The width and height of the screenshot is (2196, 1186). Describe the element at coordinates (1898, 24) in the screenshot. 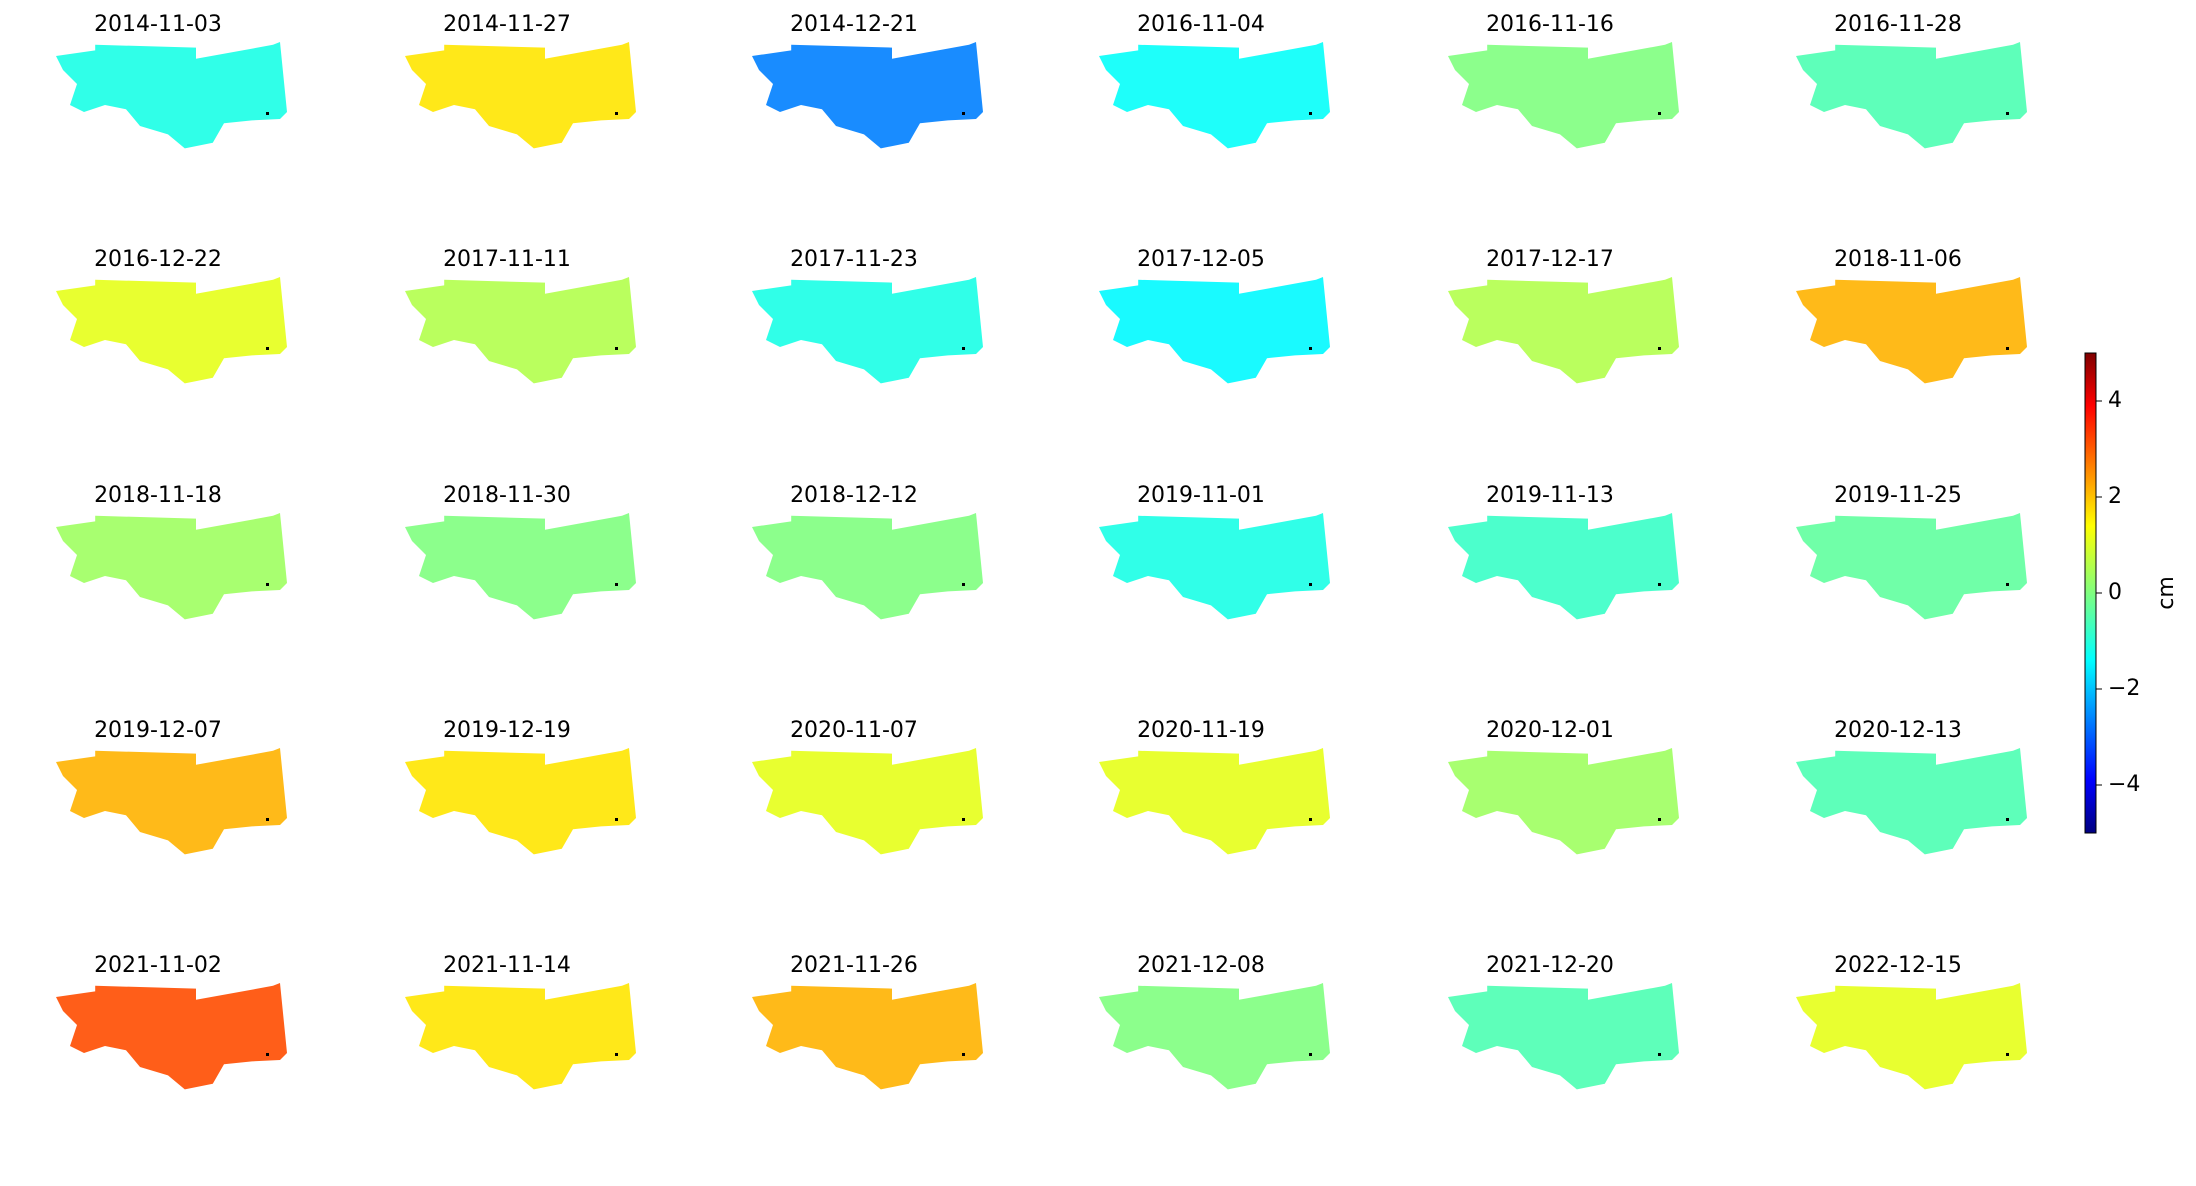

I see `panel-title: 2016-11-28` at that location.